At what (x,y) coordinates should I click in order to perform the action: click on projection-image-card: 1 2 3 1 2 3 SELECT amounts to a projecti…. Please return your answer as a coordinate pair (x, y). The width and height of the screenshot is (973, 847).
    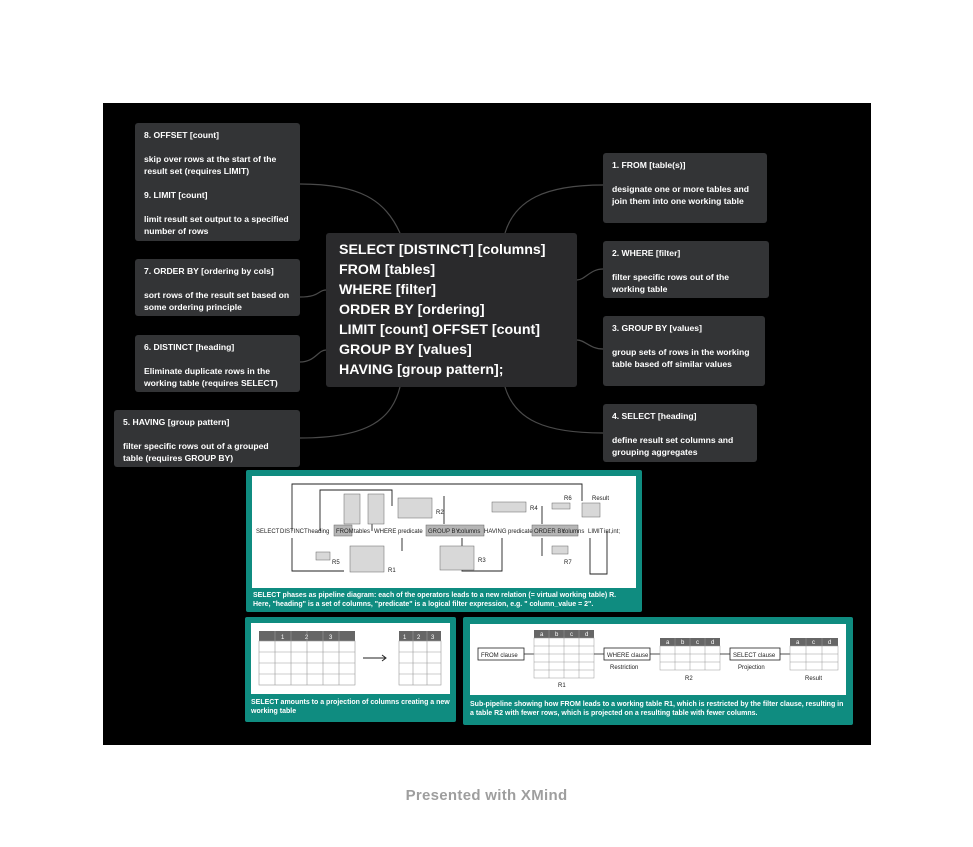
    Looking at the image, I should click on (350, 669).